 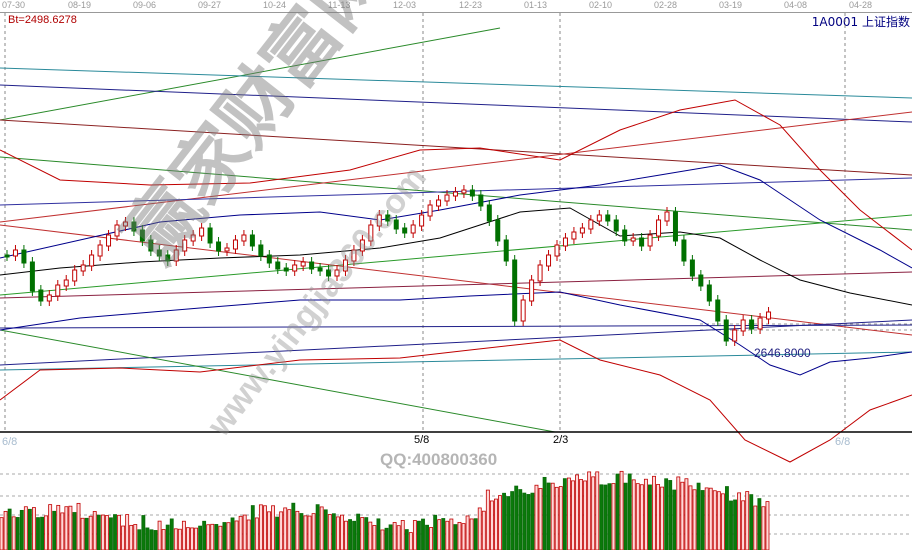 What do you see at coordinates (843, 442) in the screenshot?
I see `marker-label-right: 6/8` at bounding box center [843, 442].